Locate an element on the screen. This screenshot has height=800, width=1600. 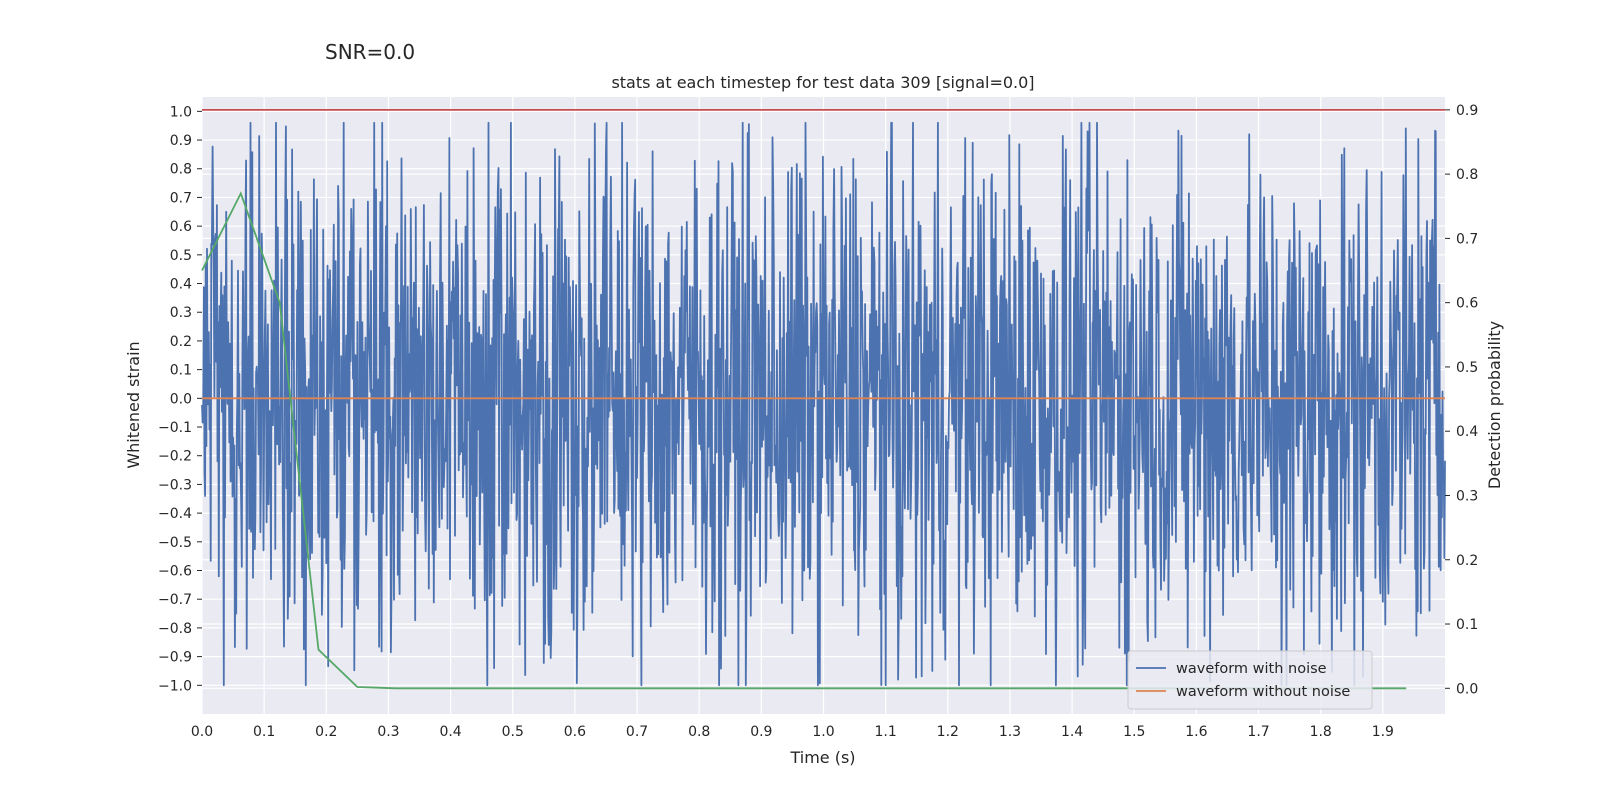
x-tick-label: 0.3 is located at coordinates (388, 732).